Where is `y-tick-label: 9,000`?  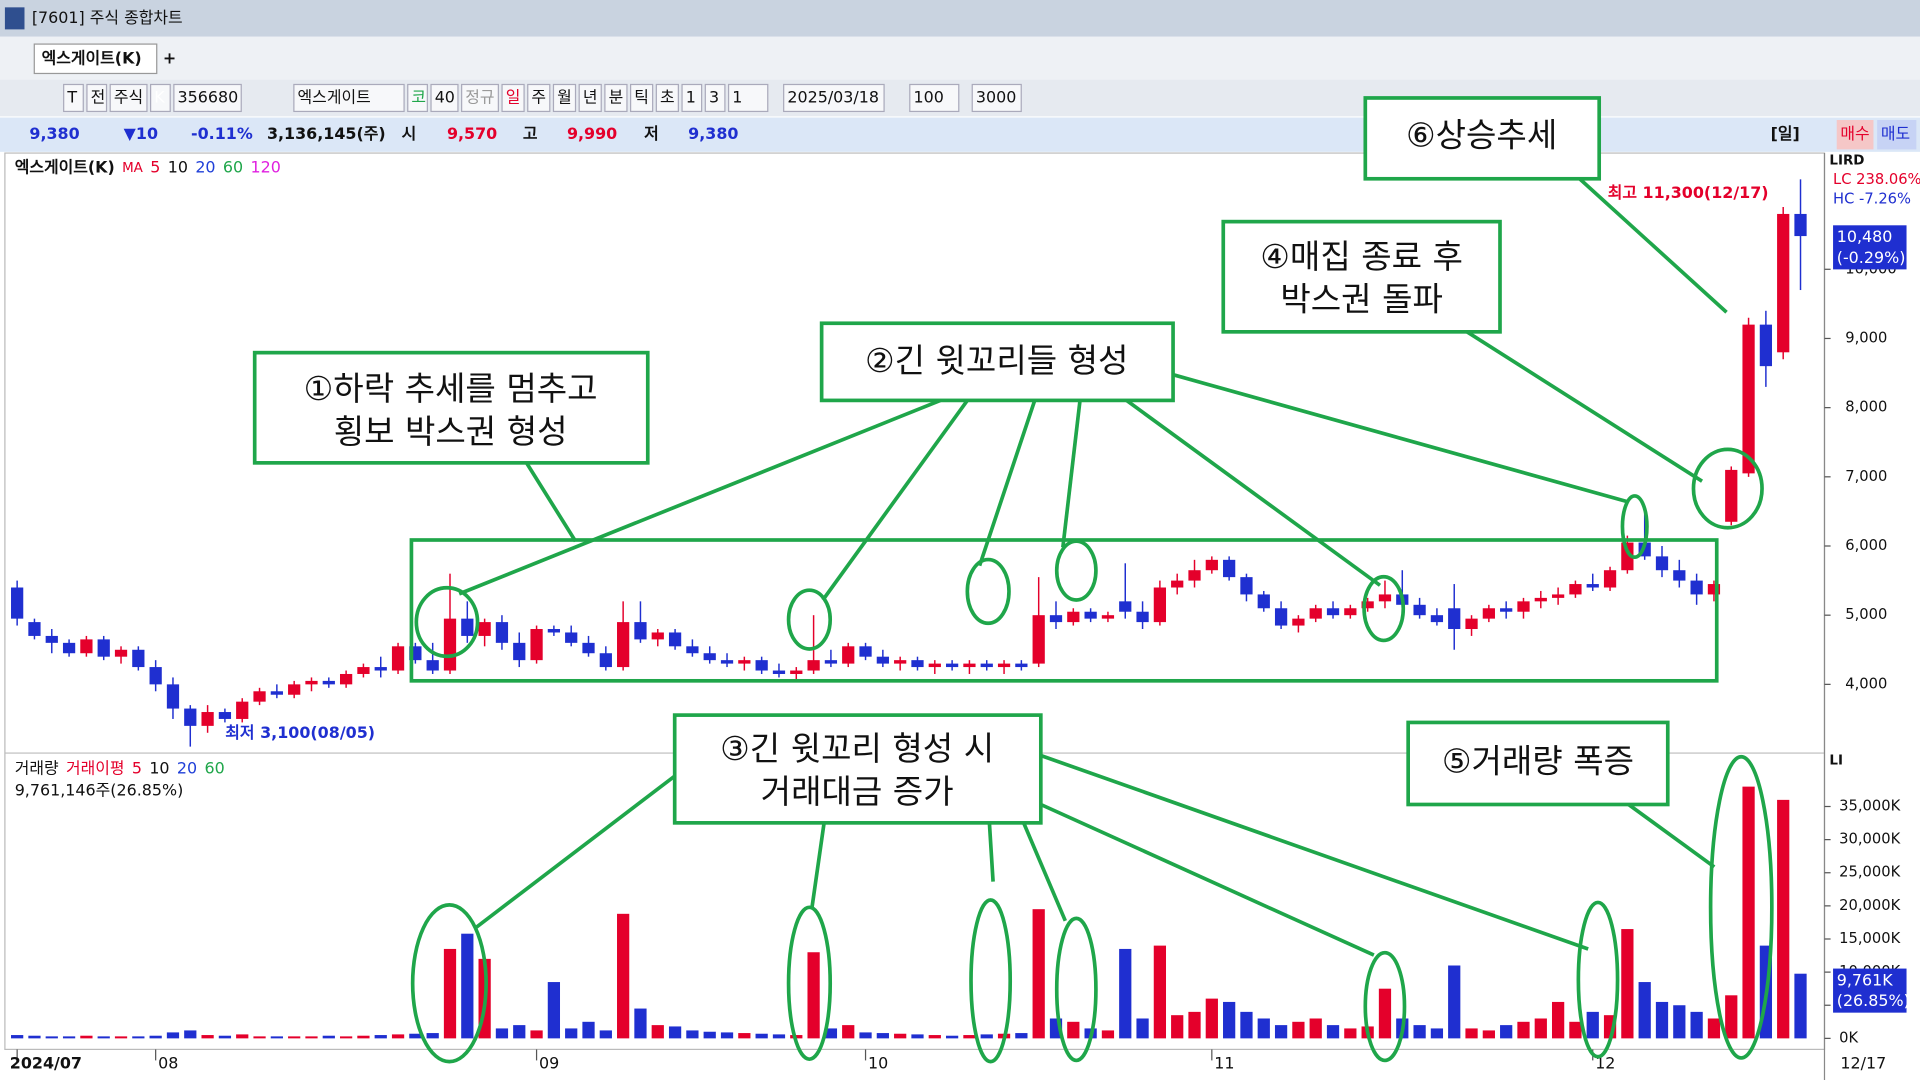
y-tick-label: 9,000 is located at coordinates (1866, 337).